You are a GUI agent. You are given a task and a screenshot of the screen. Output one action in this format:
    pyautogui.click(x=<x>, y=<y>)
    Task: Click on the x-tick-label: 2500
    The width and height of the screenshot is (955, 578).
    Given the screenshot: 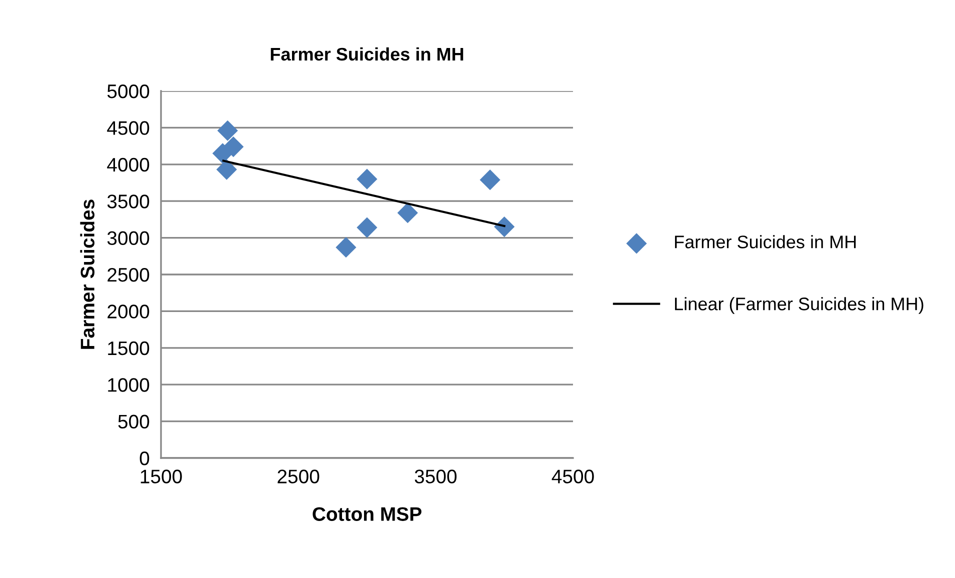 What is the action you would take?
    pyautogui.click(x=299, y=477)
    